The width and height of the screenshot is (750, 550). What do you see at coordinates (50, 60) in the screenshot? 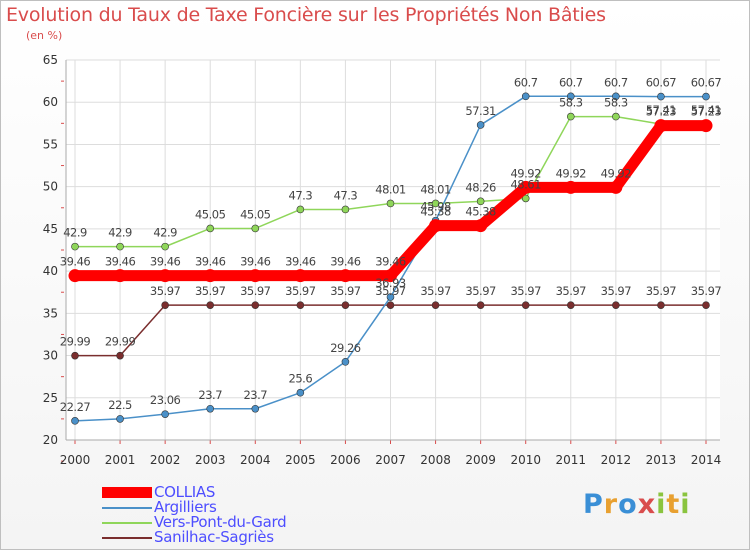
I see `y-tick-label: 65` at bounding box center [50, 60].